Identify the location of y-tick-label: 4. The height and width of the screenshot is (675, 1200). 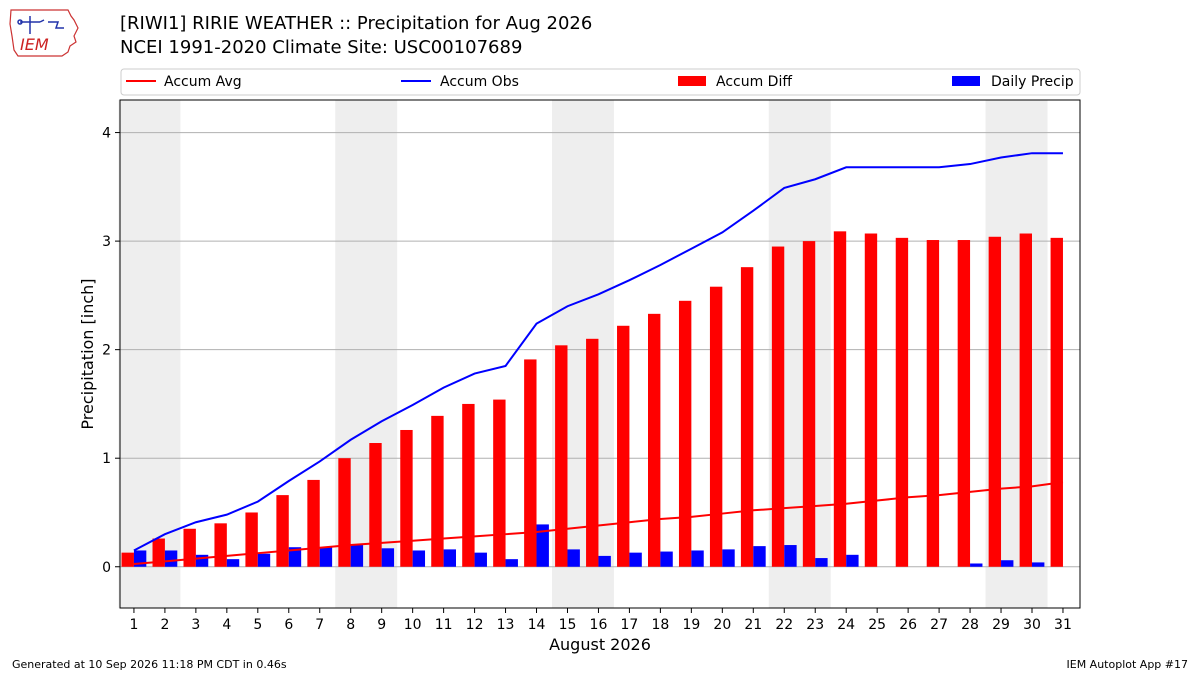
(106, 134).